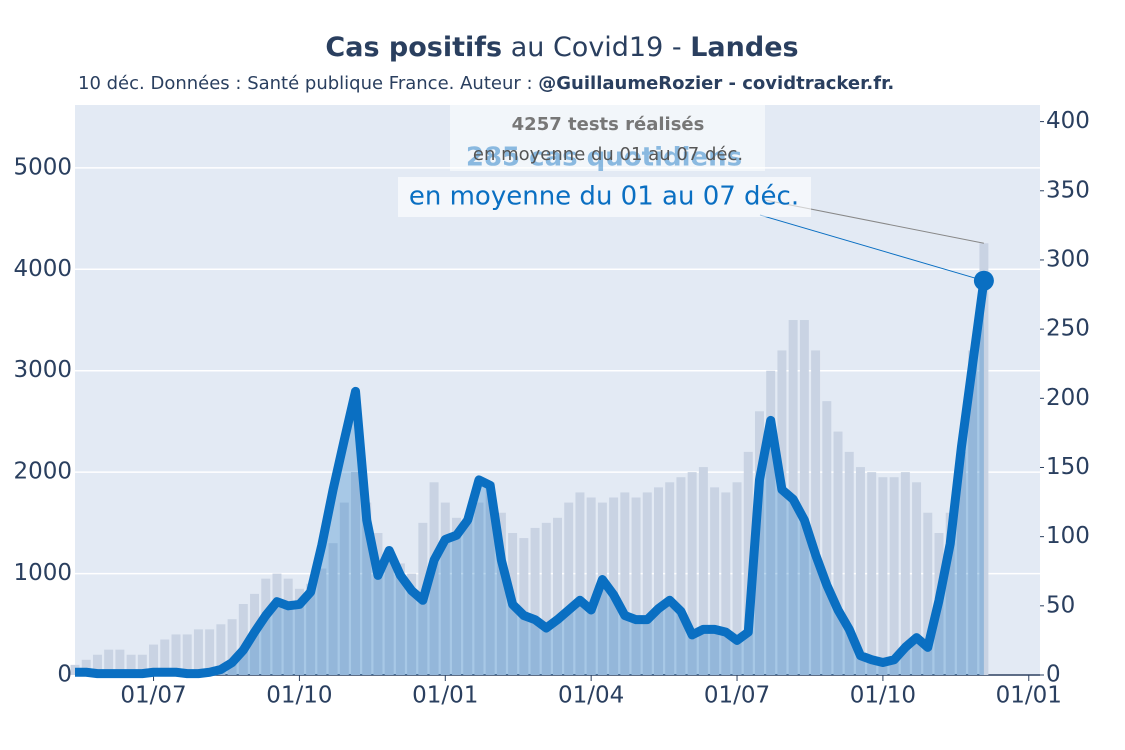 The image size is (1125, 750). What do you see at coordinates (744, 47) in the screenshot?
I see `title-part: Landes` at bounding box center [744, 47].